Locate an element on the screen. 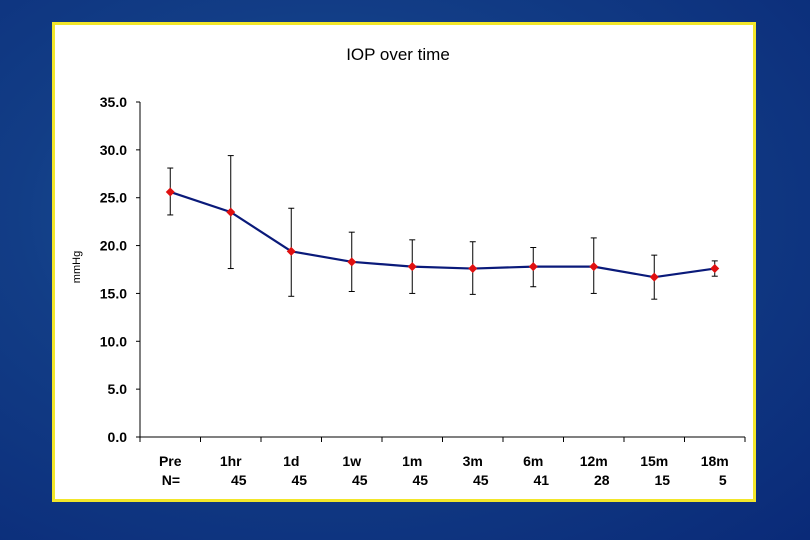 The image size is (810, 540). n-value: 5 is located at coordinates (723, 480).